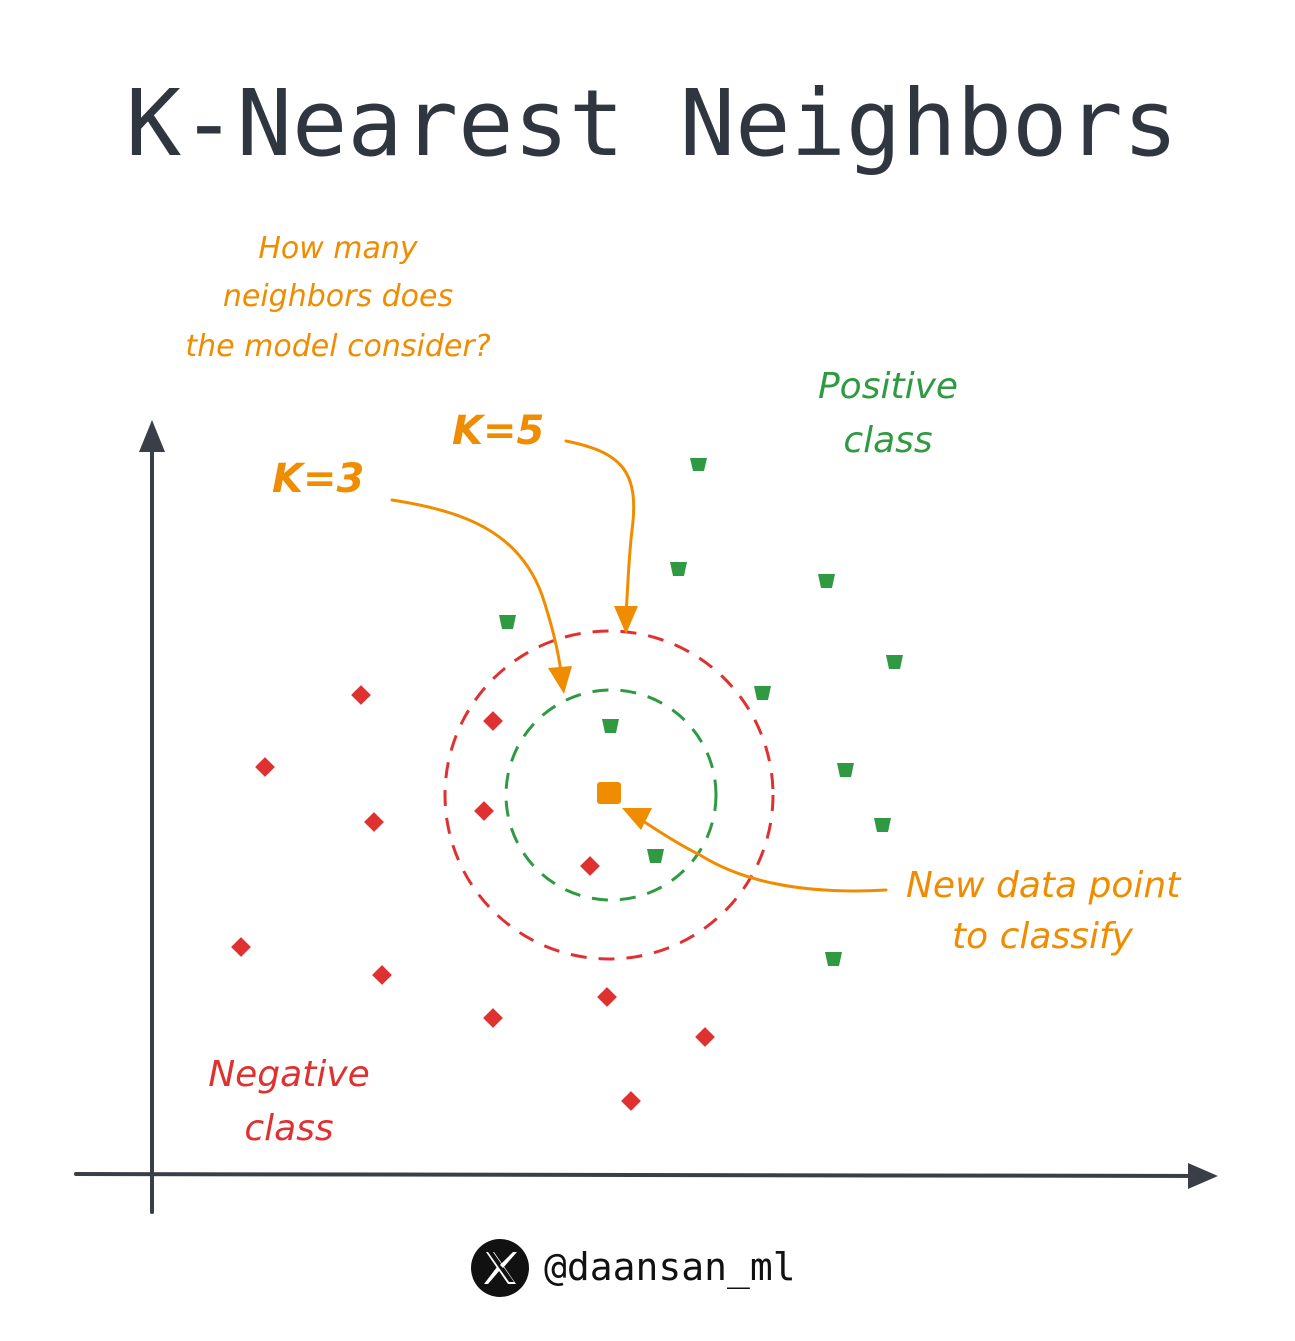  Describe the element at coordinates (289, 1074) in the screenshot. I see `negative-label-line-1: Negative` at that location.